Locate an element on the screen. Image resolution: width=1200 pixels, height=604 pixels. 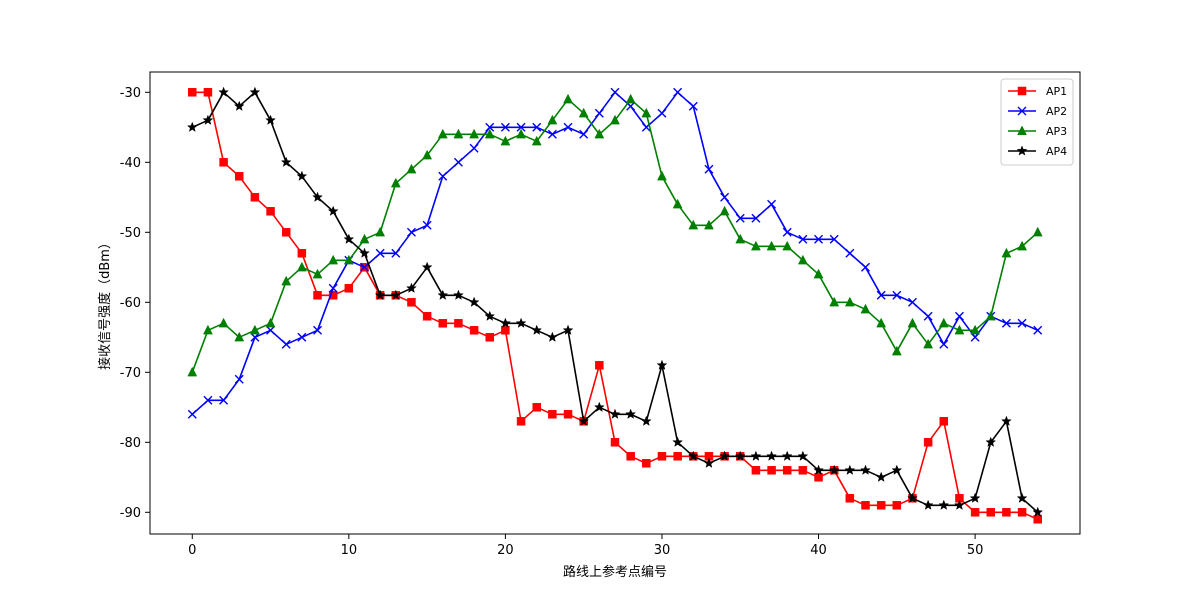
x-tick-label: 40 is located at coordinates (818, 550).